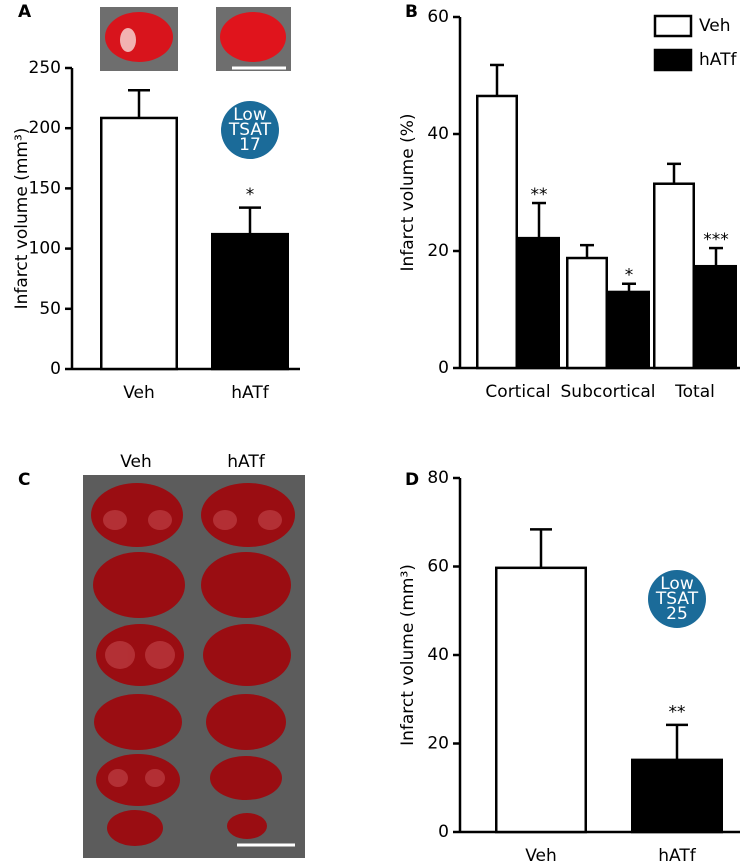 This screenshot has height=868, width=750. Describe the element at coordinates (195, 39) in the screenshot. I see `brain-thumbnails` at that location.